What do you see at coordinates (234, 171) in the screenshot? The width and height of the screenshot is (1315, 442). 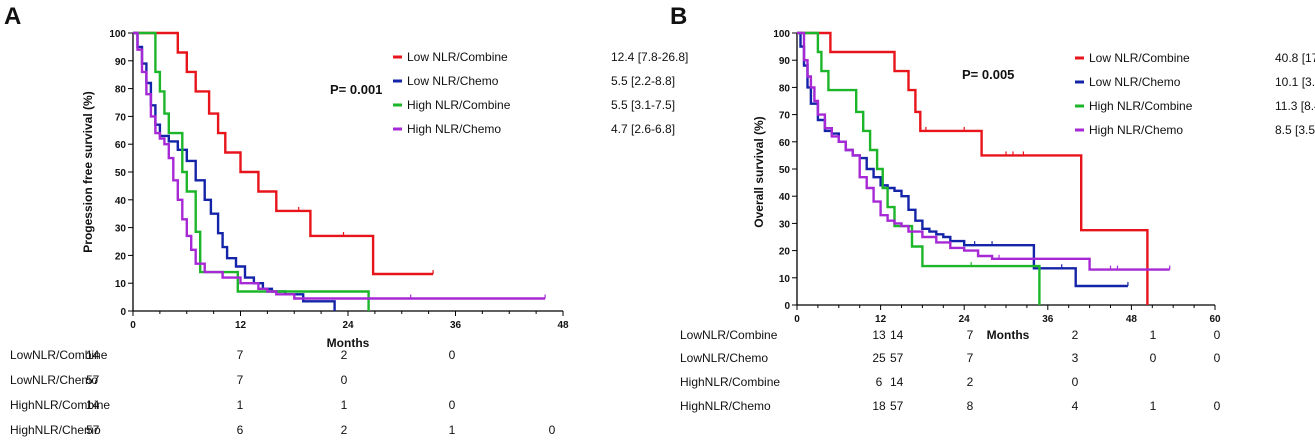 I see `survival-curve-low-nlr-chemo` at bounding box center [234, 171].